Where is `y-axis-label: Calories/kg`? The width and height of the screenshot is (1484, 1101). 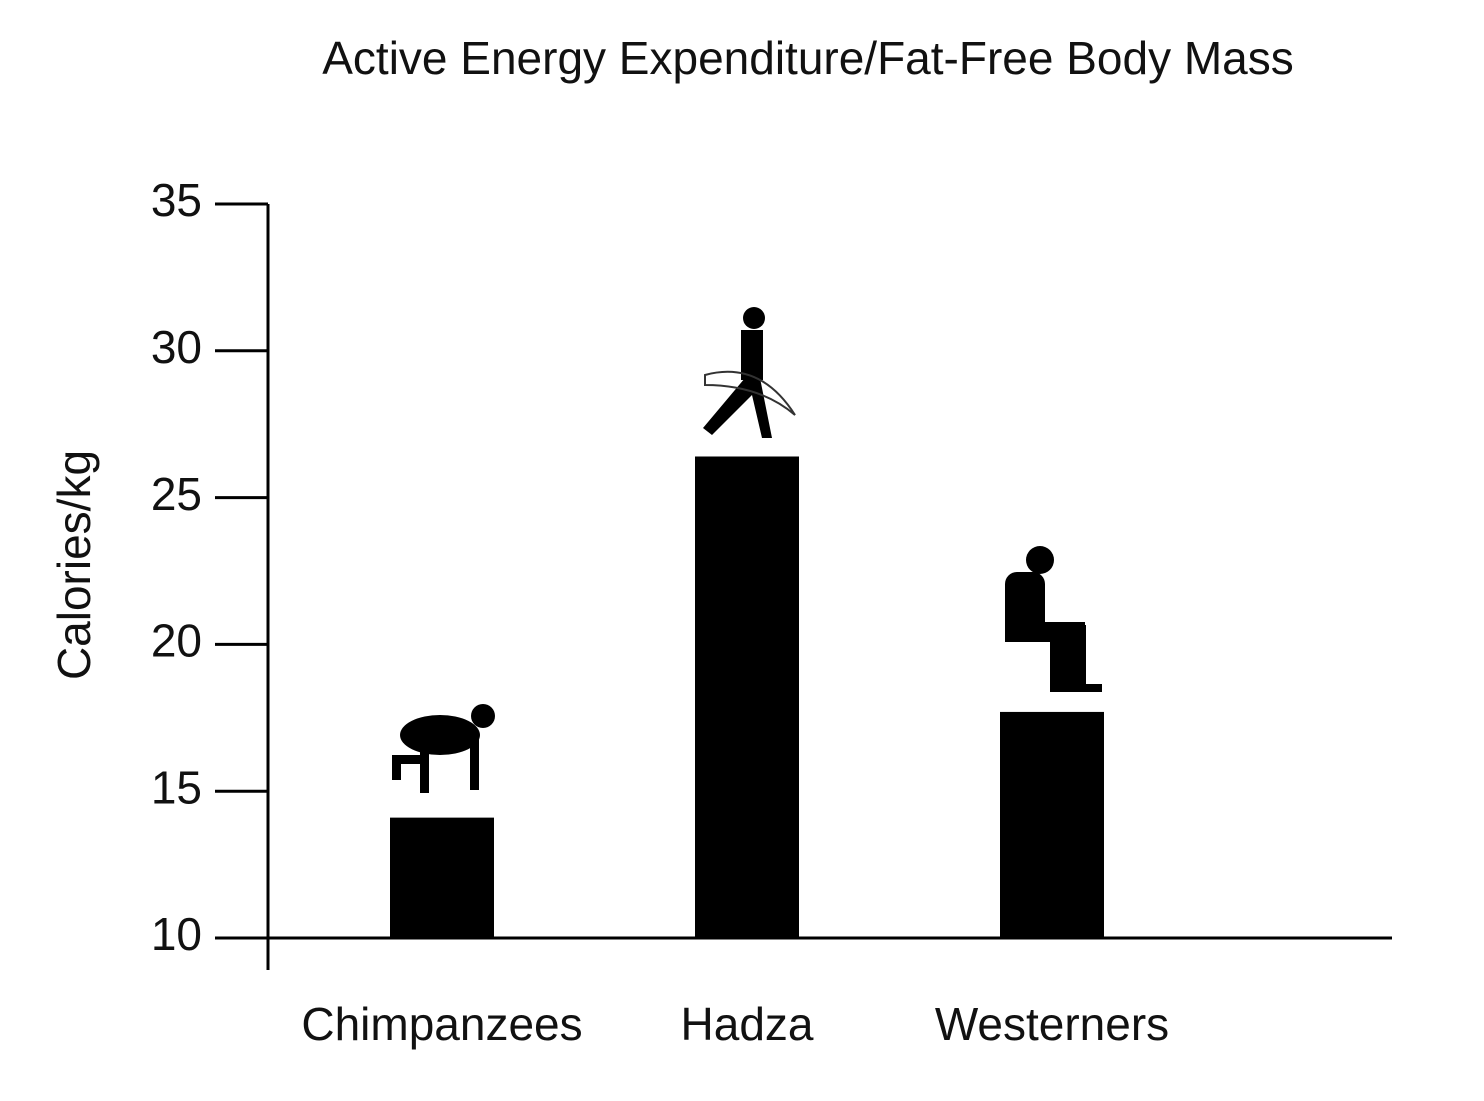
y-axis-label: Calories/kg is located at coordinates (74, 565).